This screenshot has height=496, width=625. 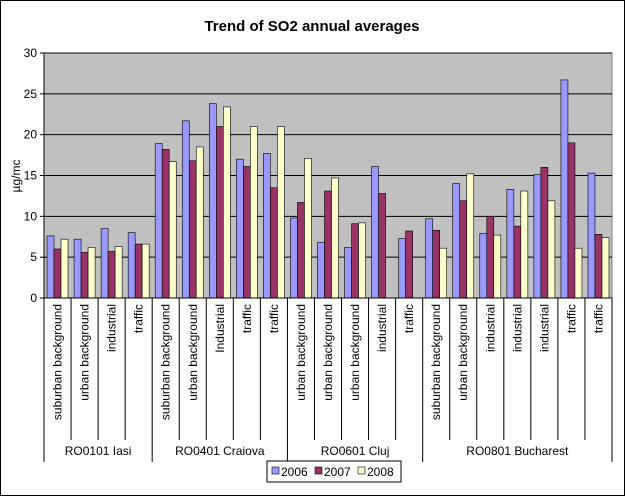 I want to click on group-label: RO0101 Iasi, so click(x=98, y=451).